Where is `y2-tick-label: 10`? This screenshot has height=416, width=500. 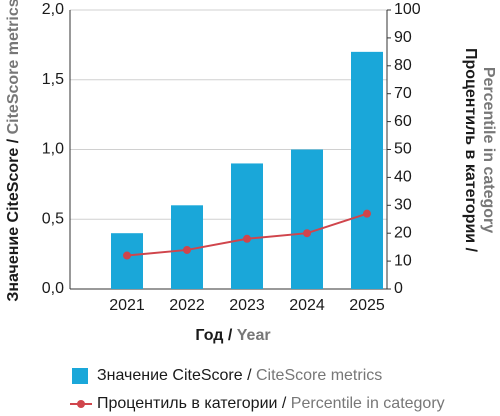
y2-tick-label: 10 is located at coordinates (403, 260).